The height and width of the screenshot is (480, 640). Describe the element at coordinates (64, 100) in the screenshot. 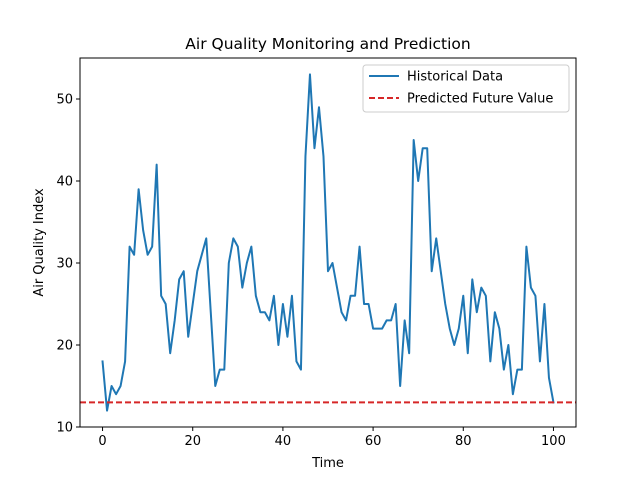

I see `y-tick-label: 50` at that location.